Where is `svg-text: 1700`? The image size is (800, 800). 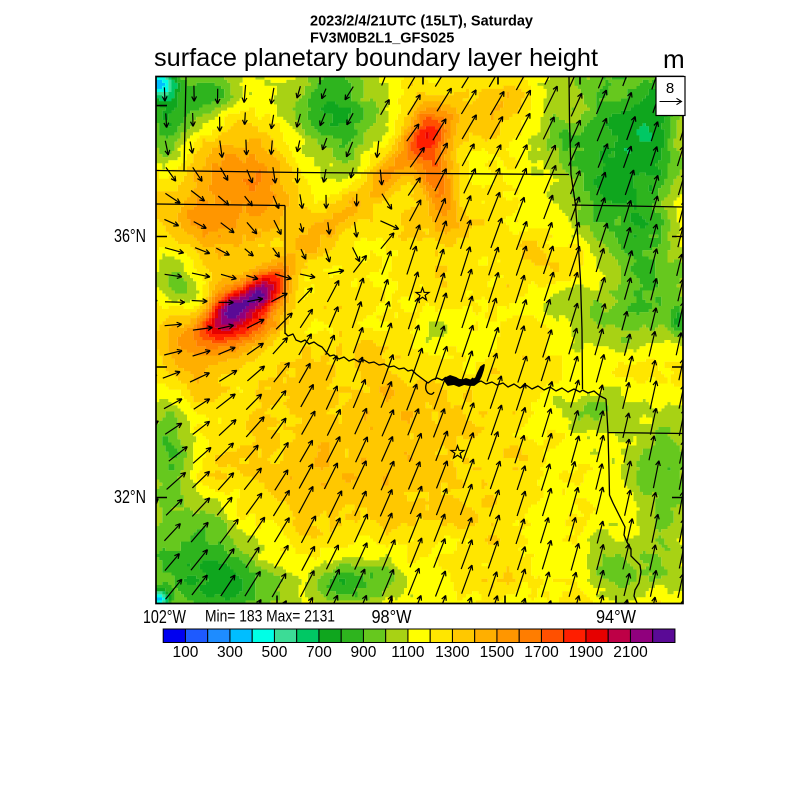 svg-text: 1700 is located at coordinates (541, 652).